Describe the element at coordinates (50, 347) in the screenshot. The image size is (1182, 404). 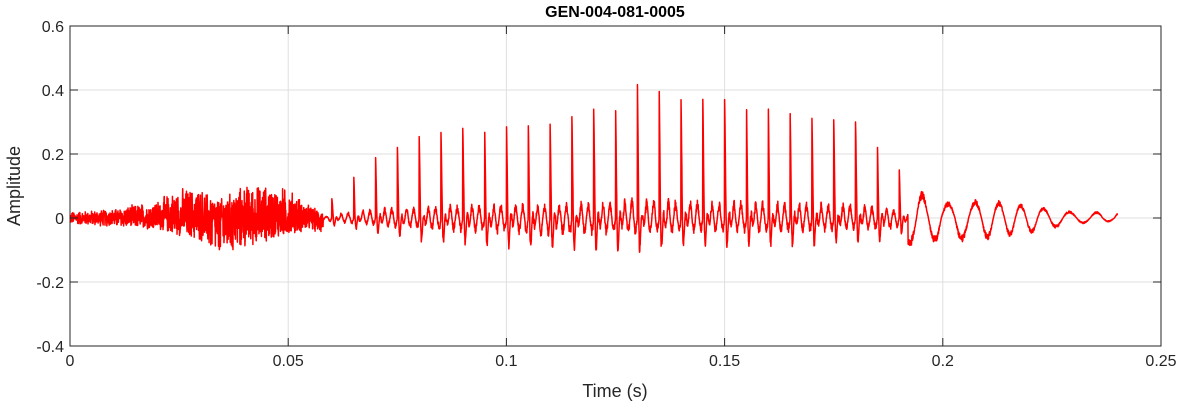
I see `y-tick-label: -0.4` at that location.